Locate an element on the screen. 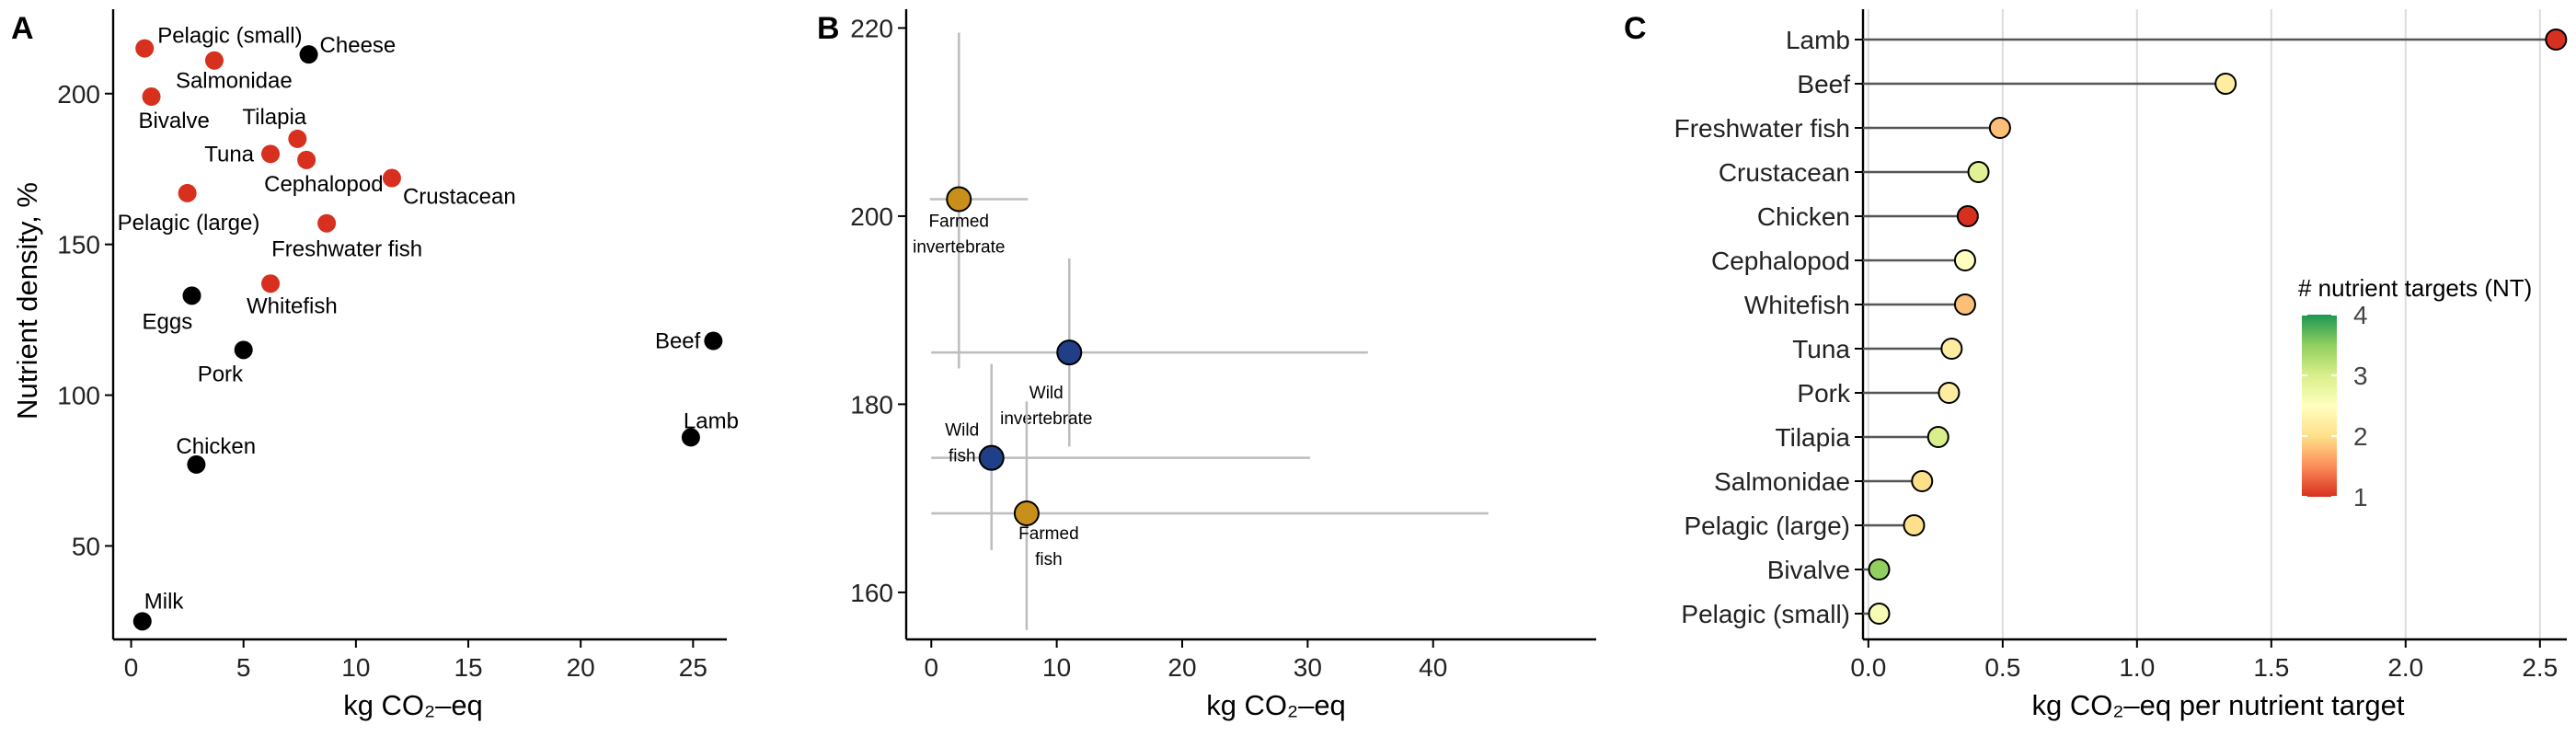 Image resolution: width=2576 pixels, height=736 pixels. panel-c-category-label-beef: Beef is located at coordinates (1823, 84).